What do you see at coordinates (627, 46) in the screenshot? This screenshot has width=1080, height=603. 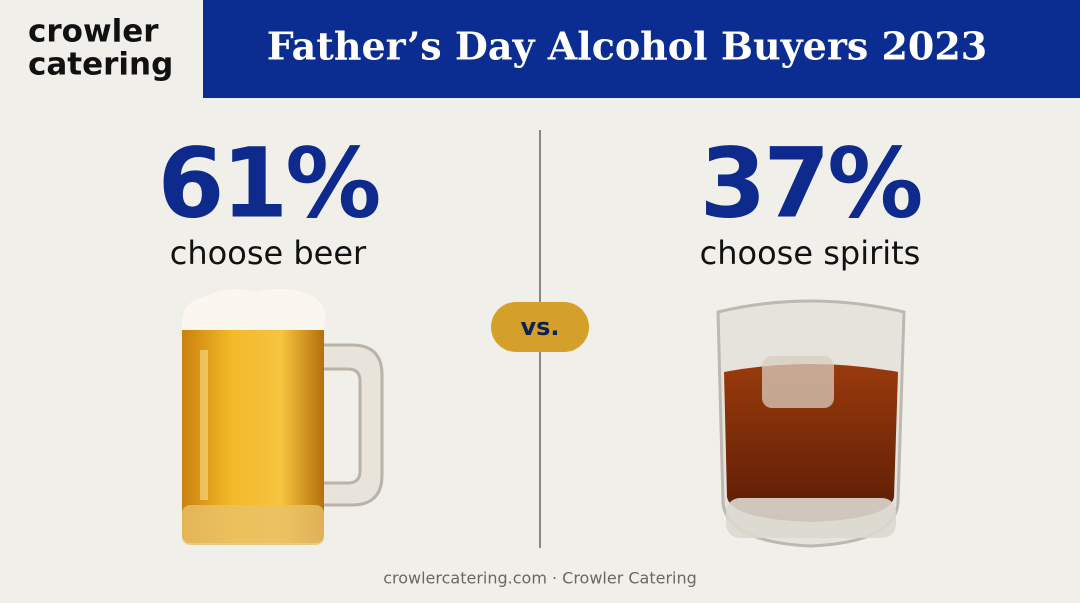 I see `title: Father’s Day Alcohol Buyers 2023` at bounding box center [627, 46].